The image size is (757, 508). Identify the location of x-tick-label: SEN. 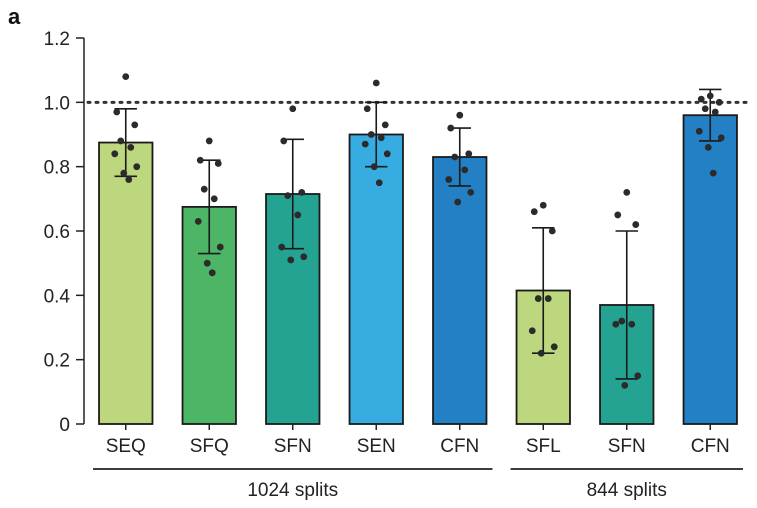
(376, 446).